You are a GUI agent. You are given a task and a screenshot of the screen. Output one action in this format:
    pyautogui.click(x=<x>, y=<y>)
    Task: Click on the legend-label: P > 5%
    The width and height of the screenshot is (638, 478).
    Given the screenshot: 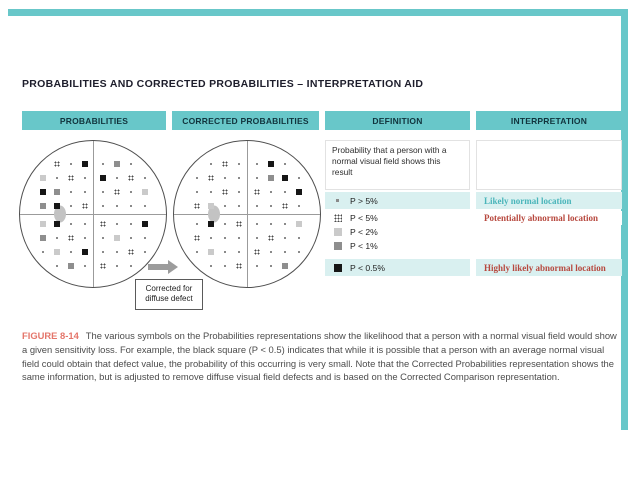 What is the action you would take?
    pyautogui.click(x=364, y=200)
    